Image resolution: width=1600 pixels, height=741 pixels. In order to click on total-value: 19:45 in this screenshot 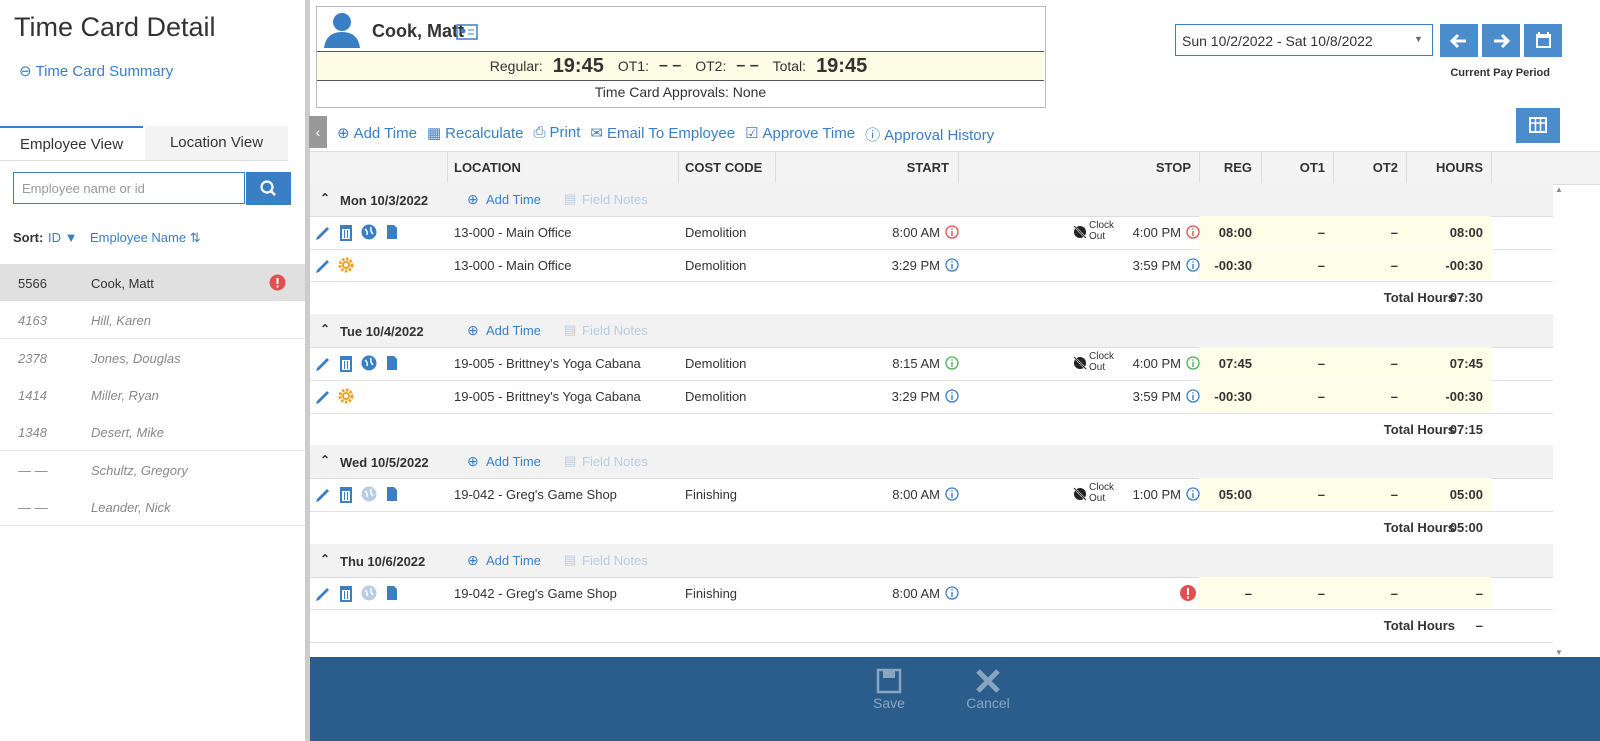, I will do `click(578, 65)`.